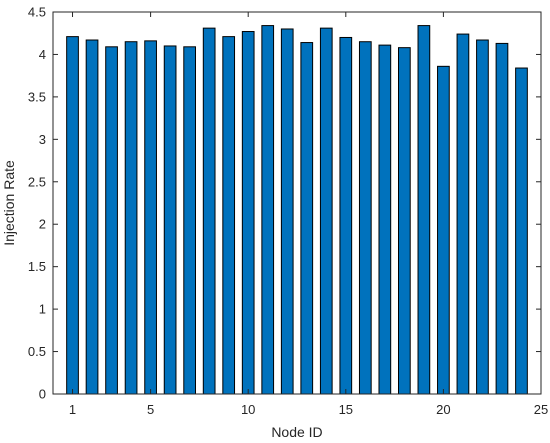 The image size is (550, 443). What do you see at coordinates (37, 96) in the screenshot?
I see `y-tick-label: 3.5` at bounding box center [37, 96].